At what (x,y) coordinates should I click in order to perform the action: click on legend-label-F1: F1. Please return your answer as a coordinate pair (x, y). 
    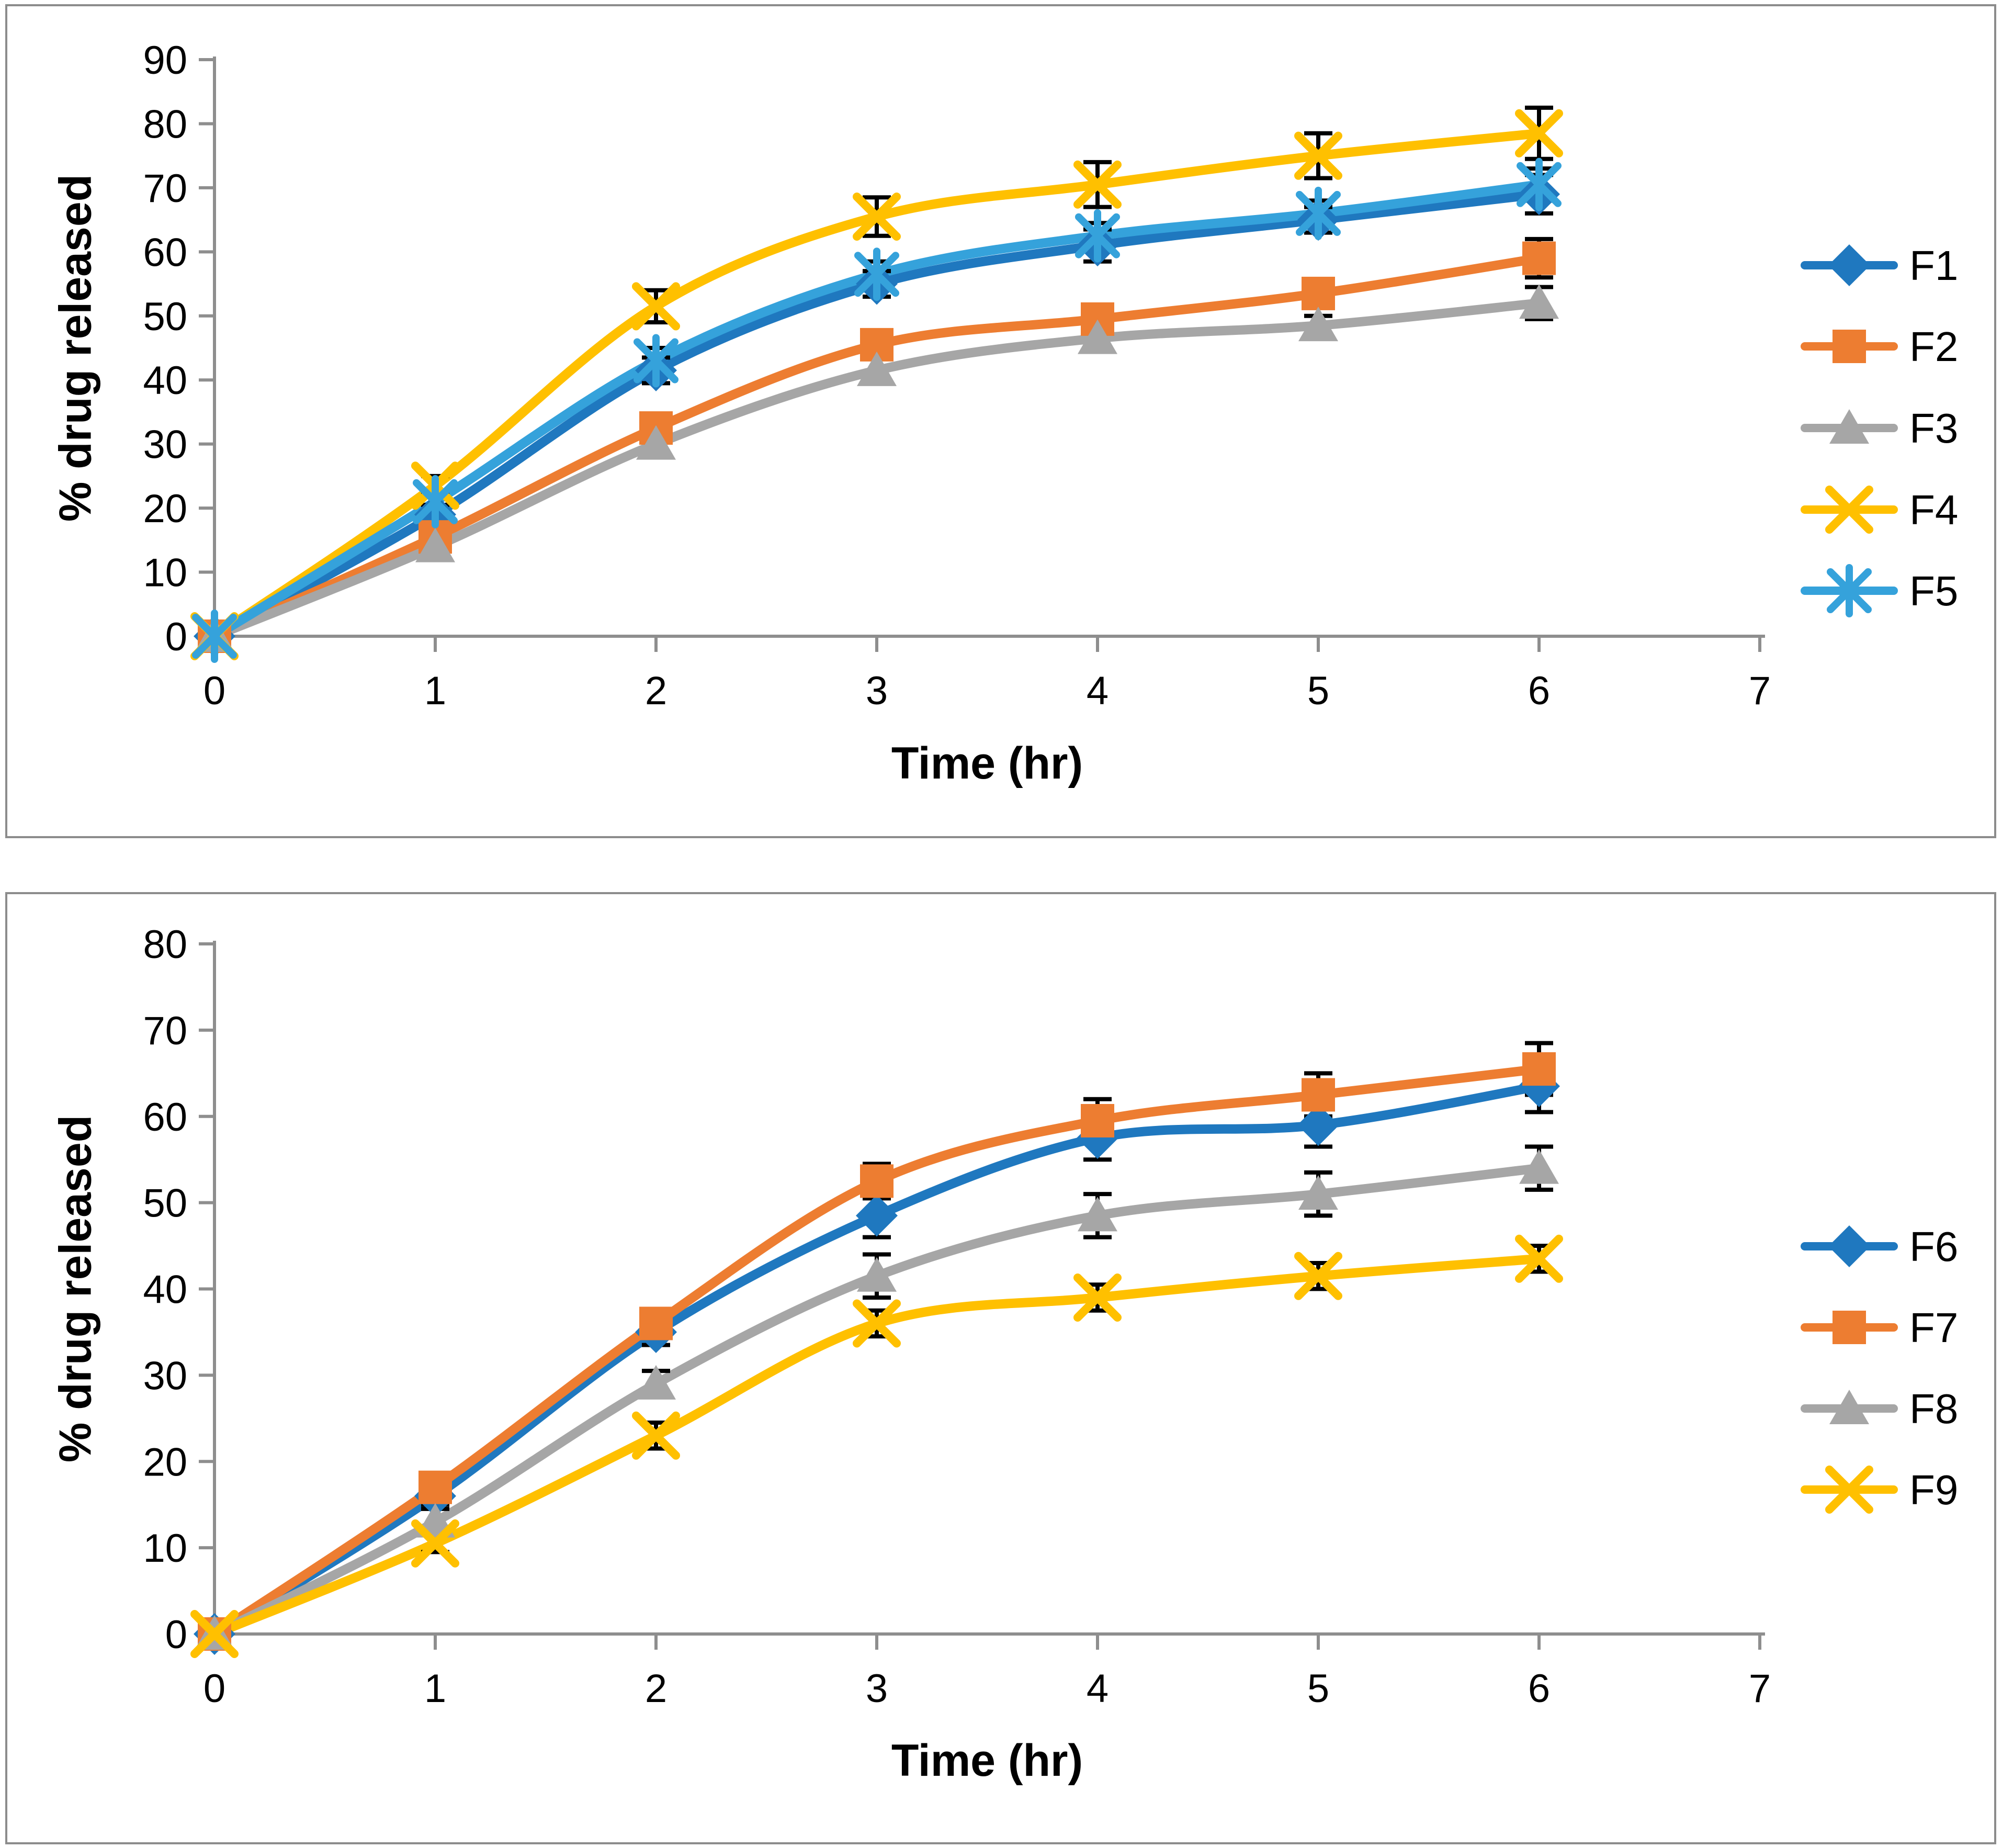
    Looking at the image, I should click on (1934, 265).